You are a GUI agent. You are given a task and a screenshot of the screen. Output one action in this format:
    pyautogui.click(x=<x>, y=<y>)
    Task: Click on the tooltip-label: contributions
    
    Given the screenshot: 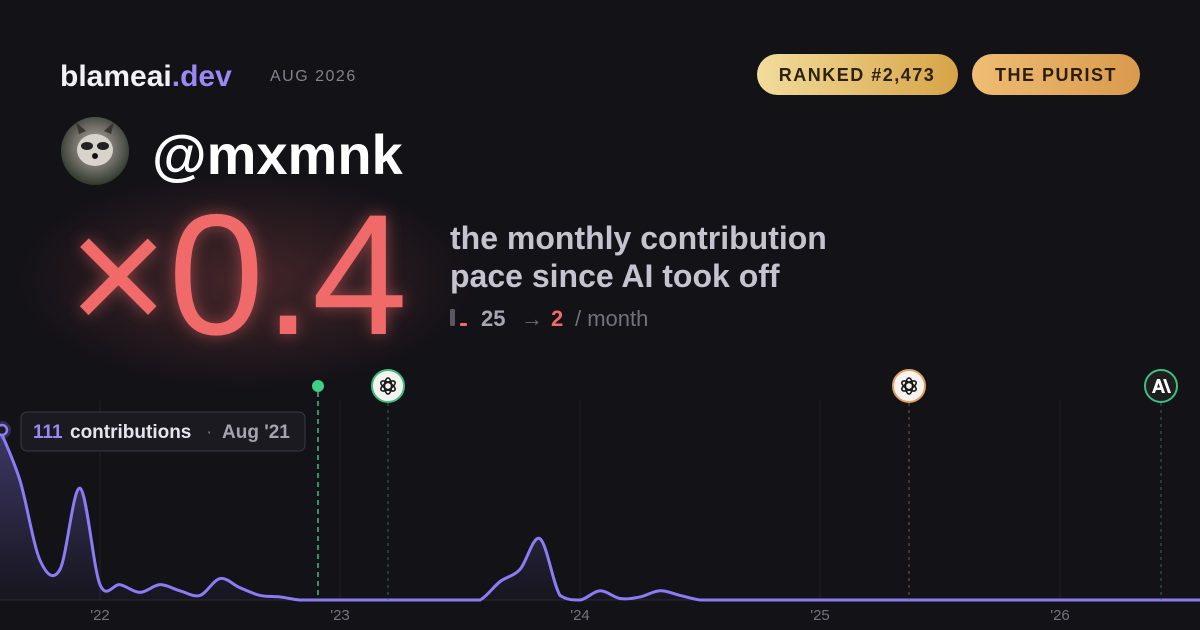 What is the action you would take?
    pyautogui.click(x=130, y=432)
    